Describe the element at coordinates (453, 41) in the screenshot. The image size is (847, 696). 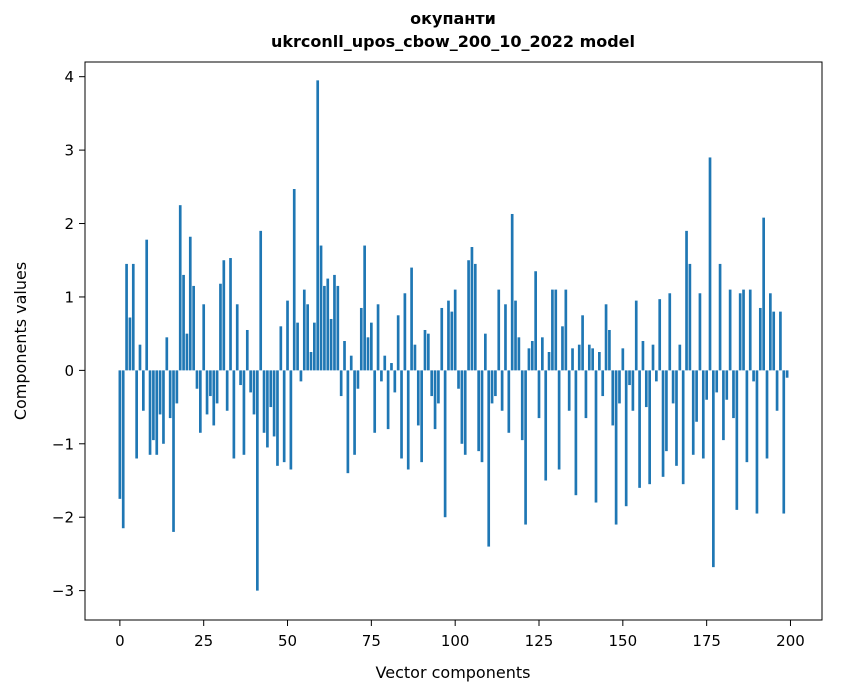
I see `chart-subtitle: ukrconll_upos_cbow_200_10_2022 model` at that location.